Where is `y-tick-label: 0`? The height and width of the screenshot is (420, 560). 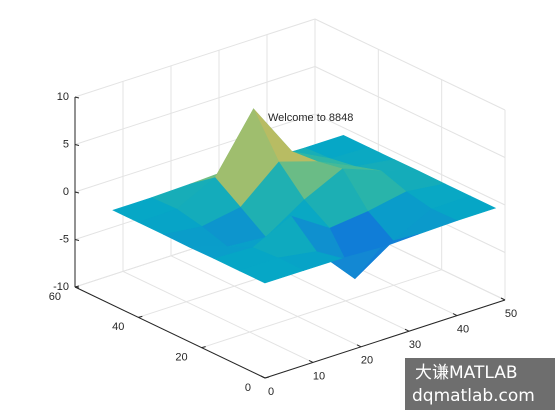
y-tick-label: 0 is located at coordinates (248, 388).